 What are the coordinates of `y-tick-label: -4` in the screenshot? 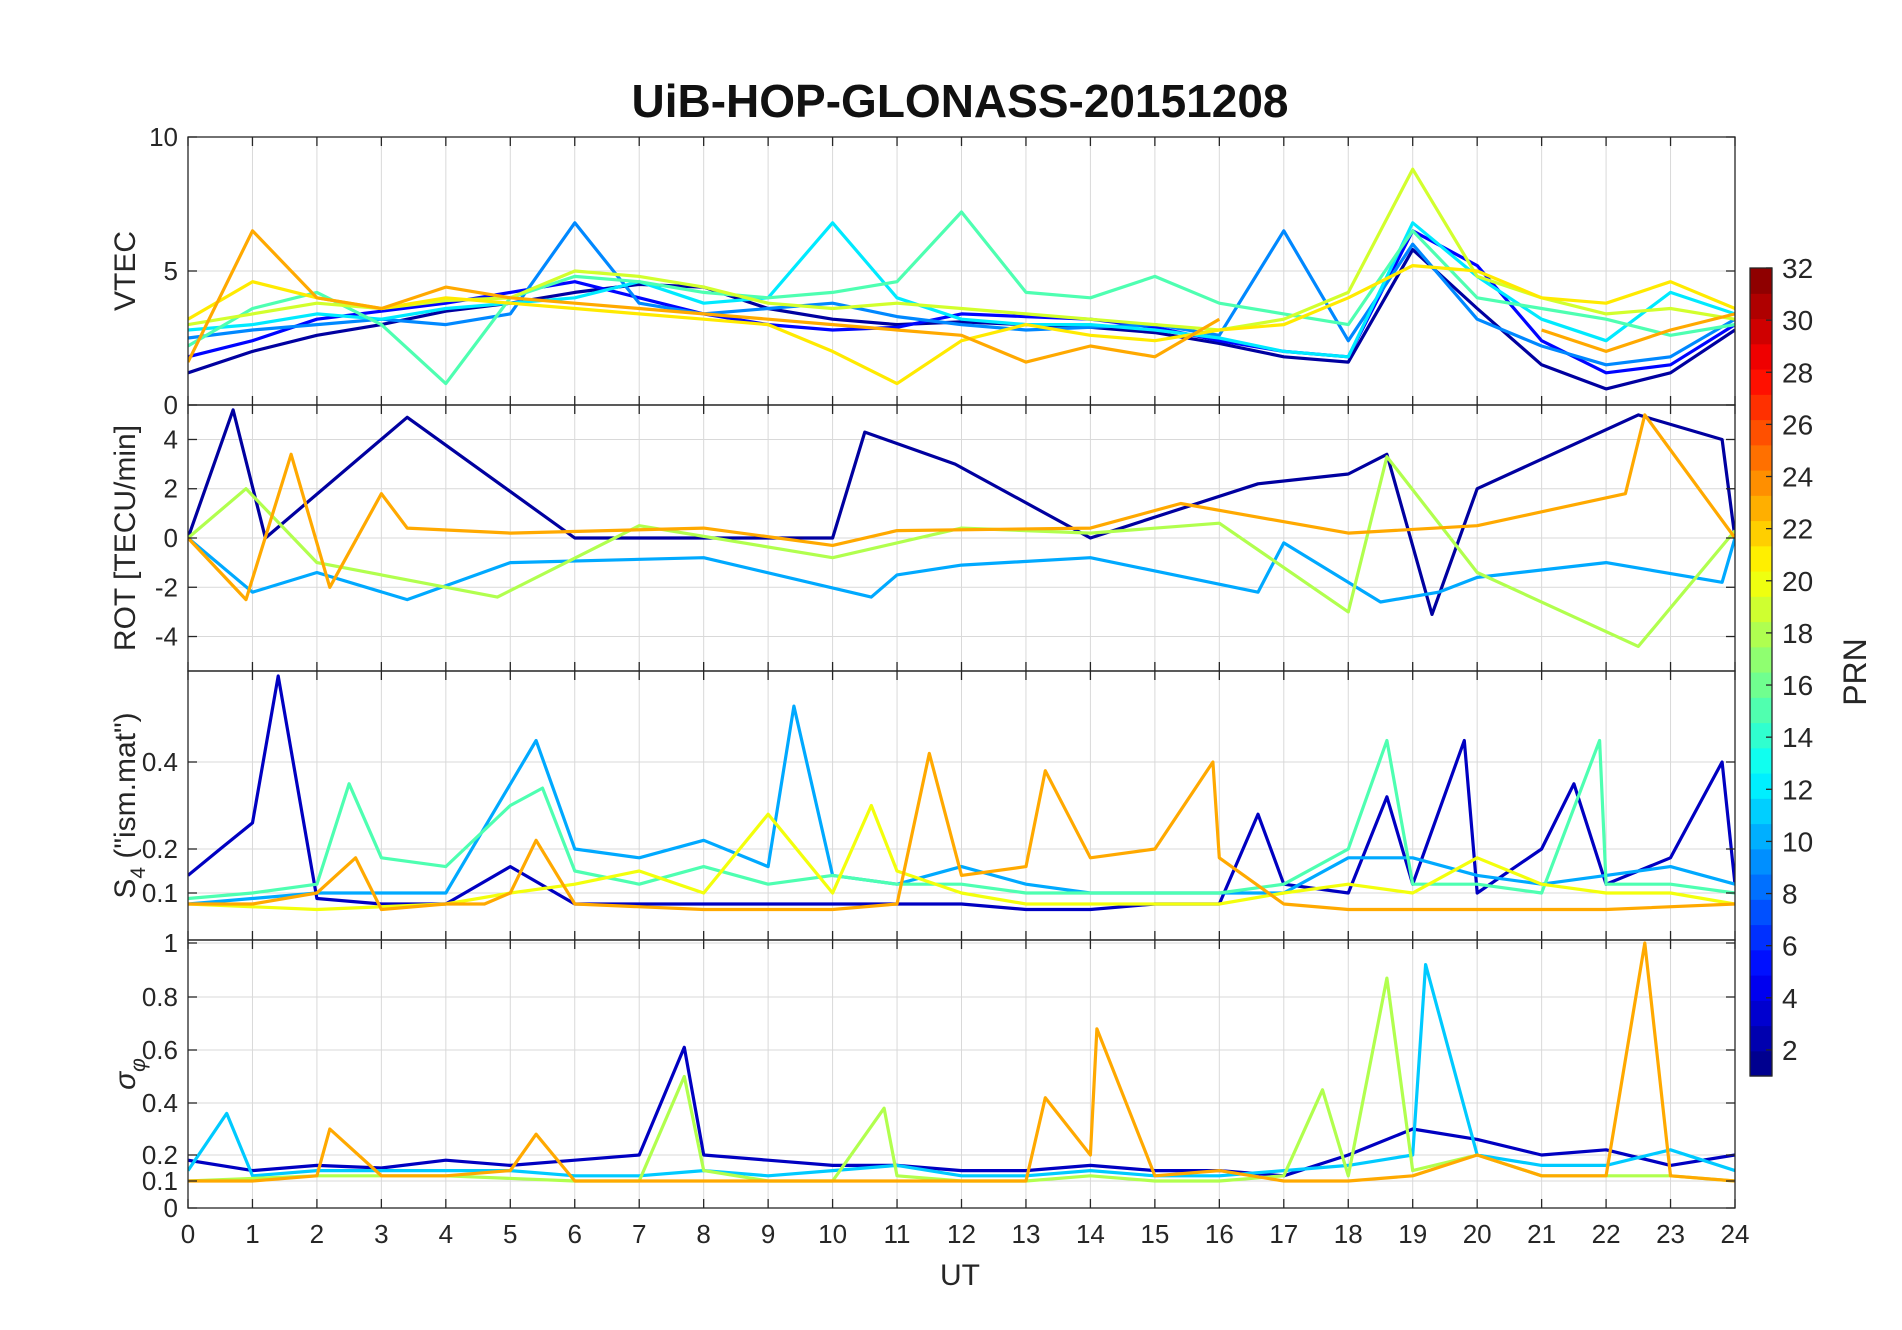 It's located at (166, 637).